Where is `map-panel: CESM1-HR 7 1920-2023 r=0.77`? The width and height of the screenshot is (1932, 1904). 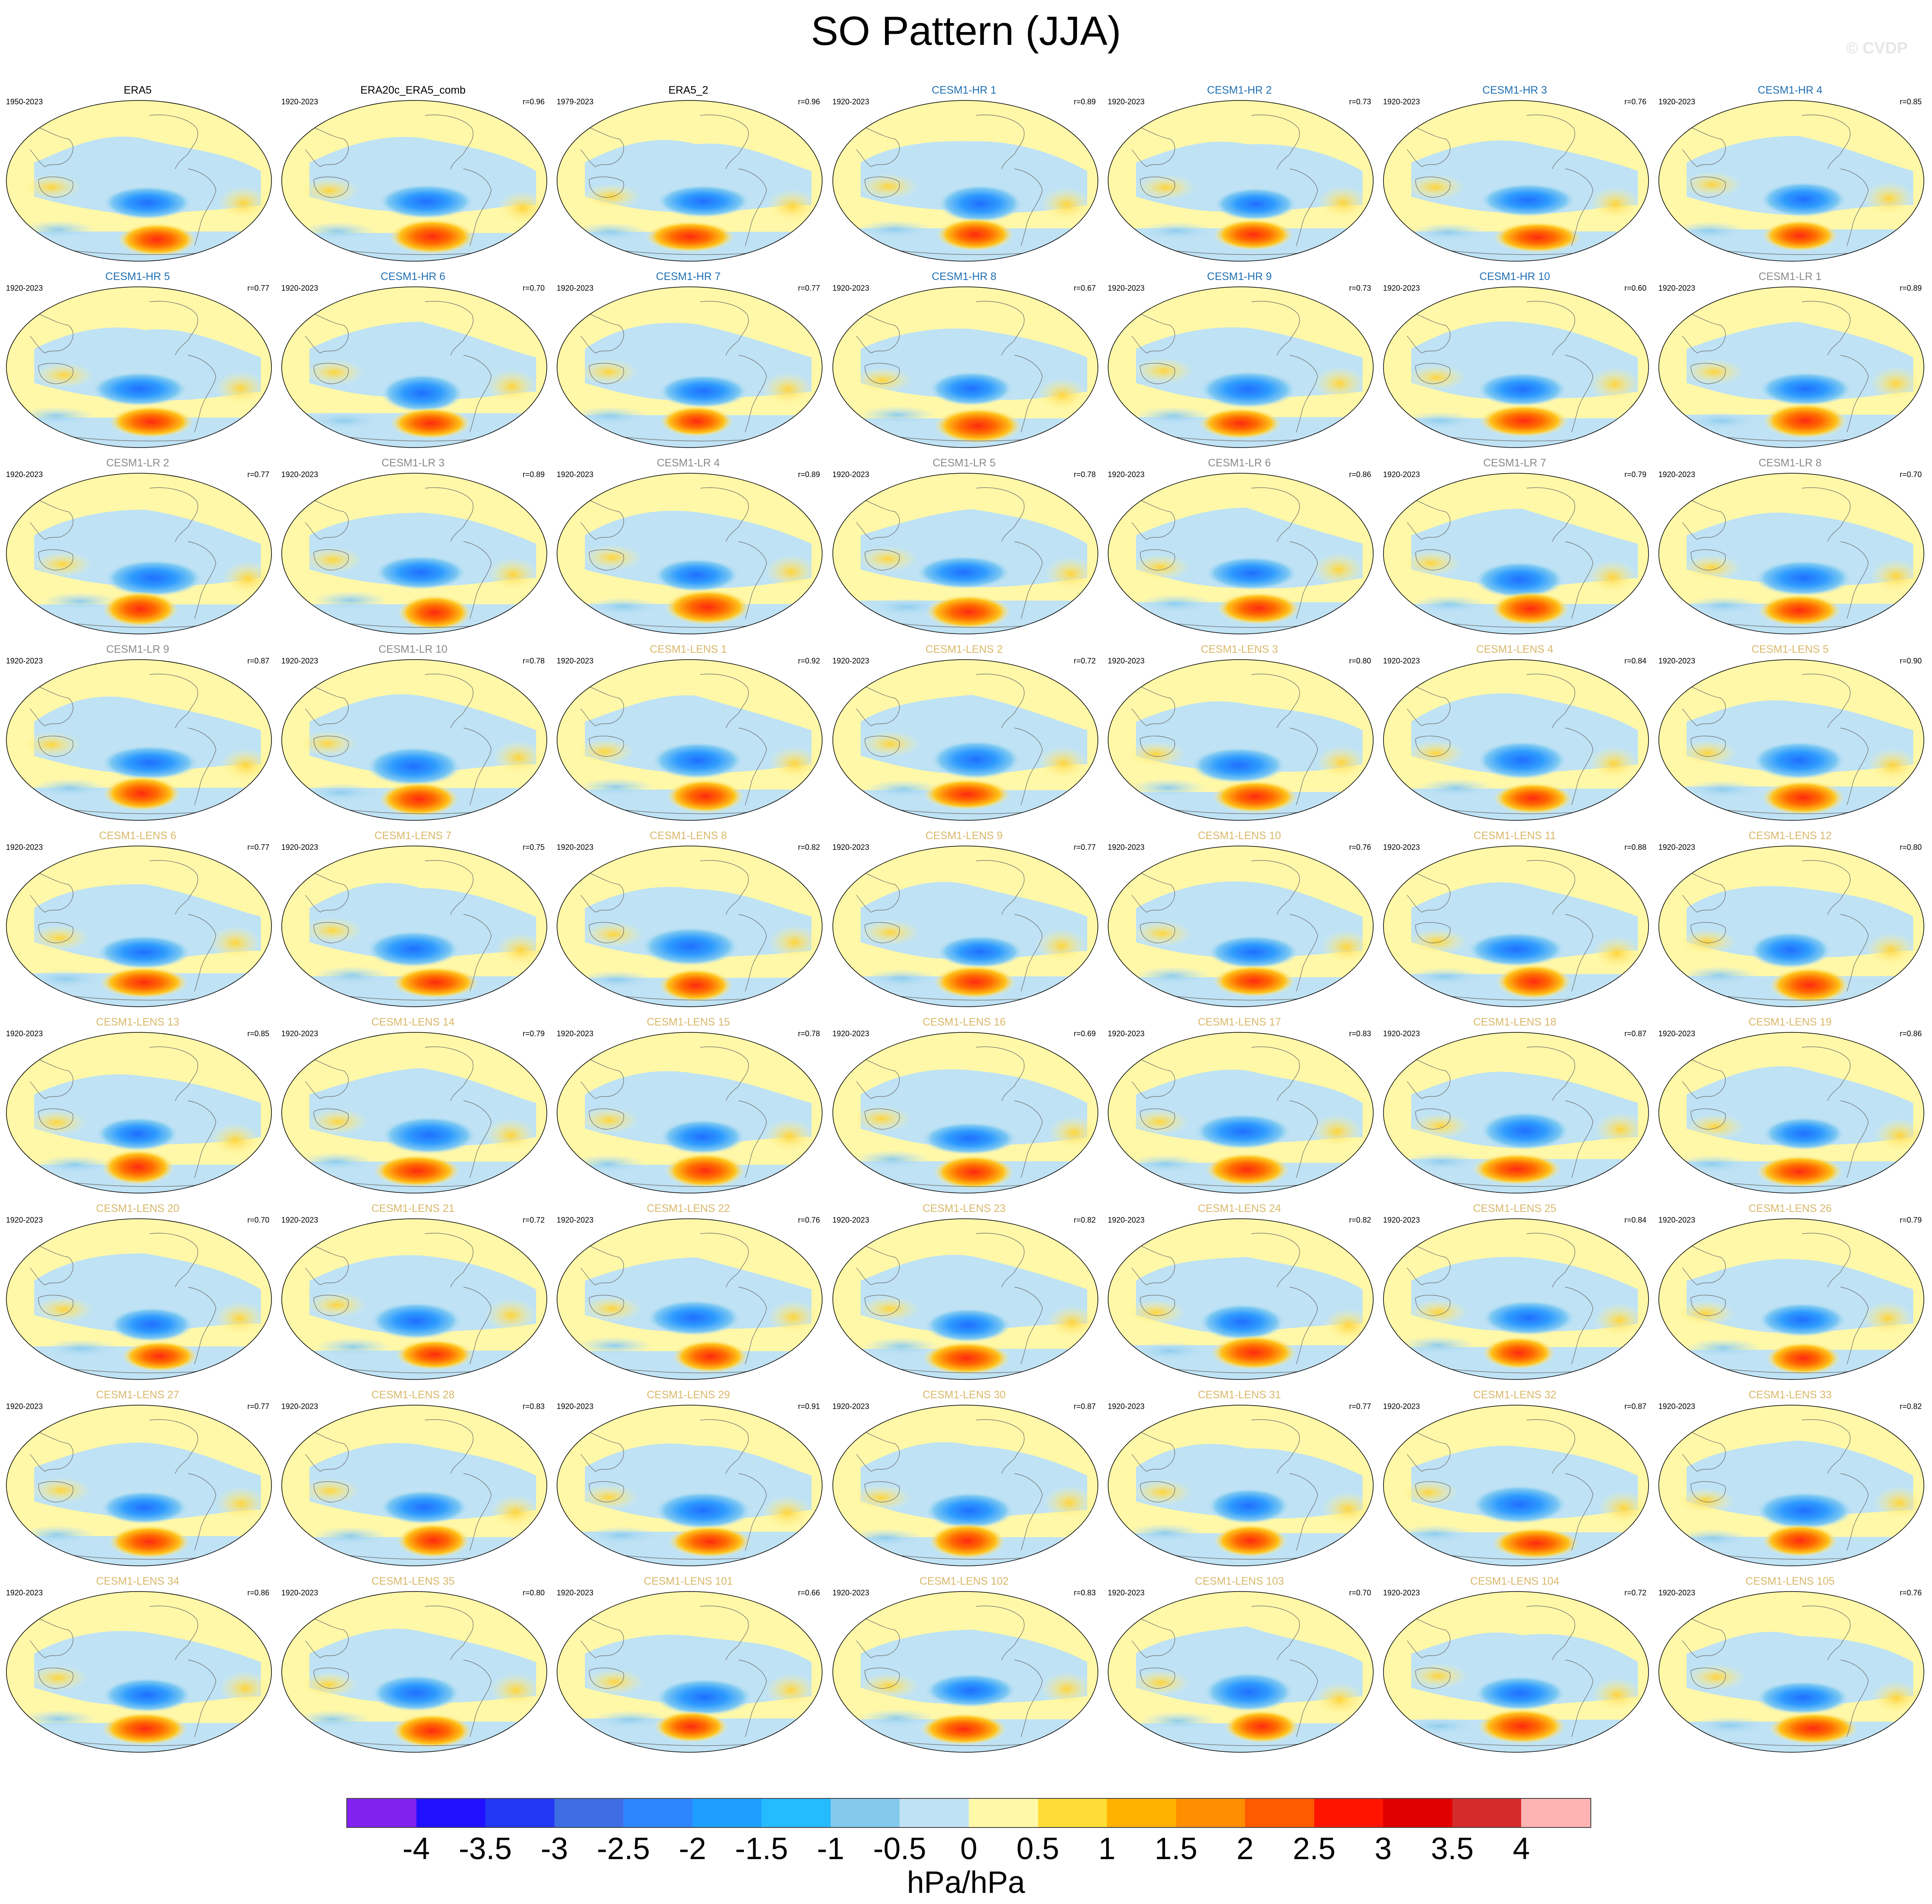
map-panel: CESM1-HR 7 1920-2023 r=0.77 is located at coordinates (689, 360).